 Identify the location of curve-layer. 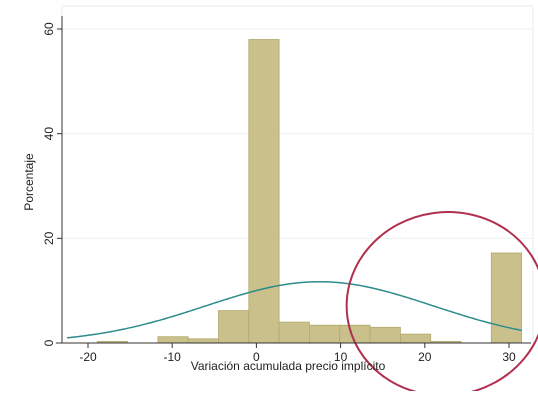
(294, 310).